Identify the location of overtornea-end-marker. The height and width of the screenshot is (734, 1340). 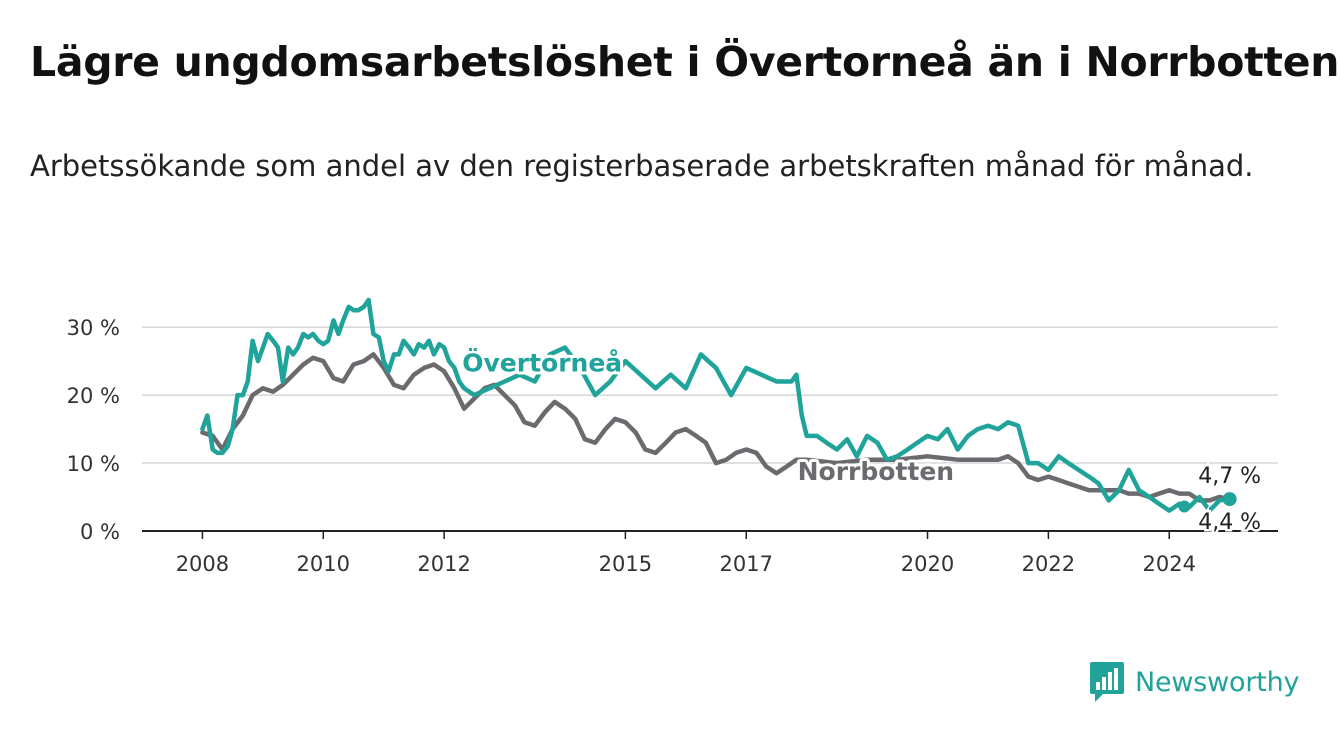
(1229, 499).